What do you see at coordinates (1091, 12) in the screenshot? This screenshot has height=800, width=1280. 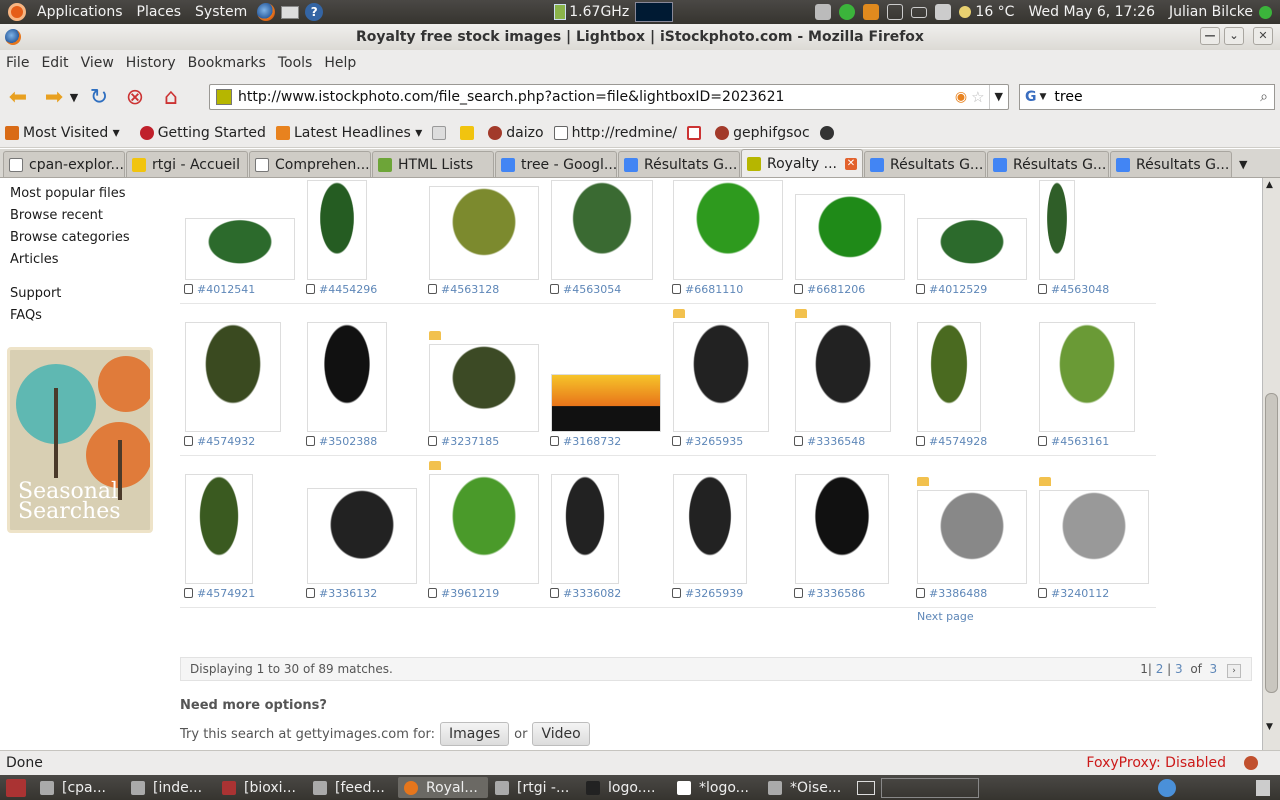 I see `clock: Wed May 6, 17:26` at bounding box center [1091, 12].